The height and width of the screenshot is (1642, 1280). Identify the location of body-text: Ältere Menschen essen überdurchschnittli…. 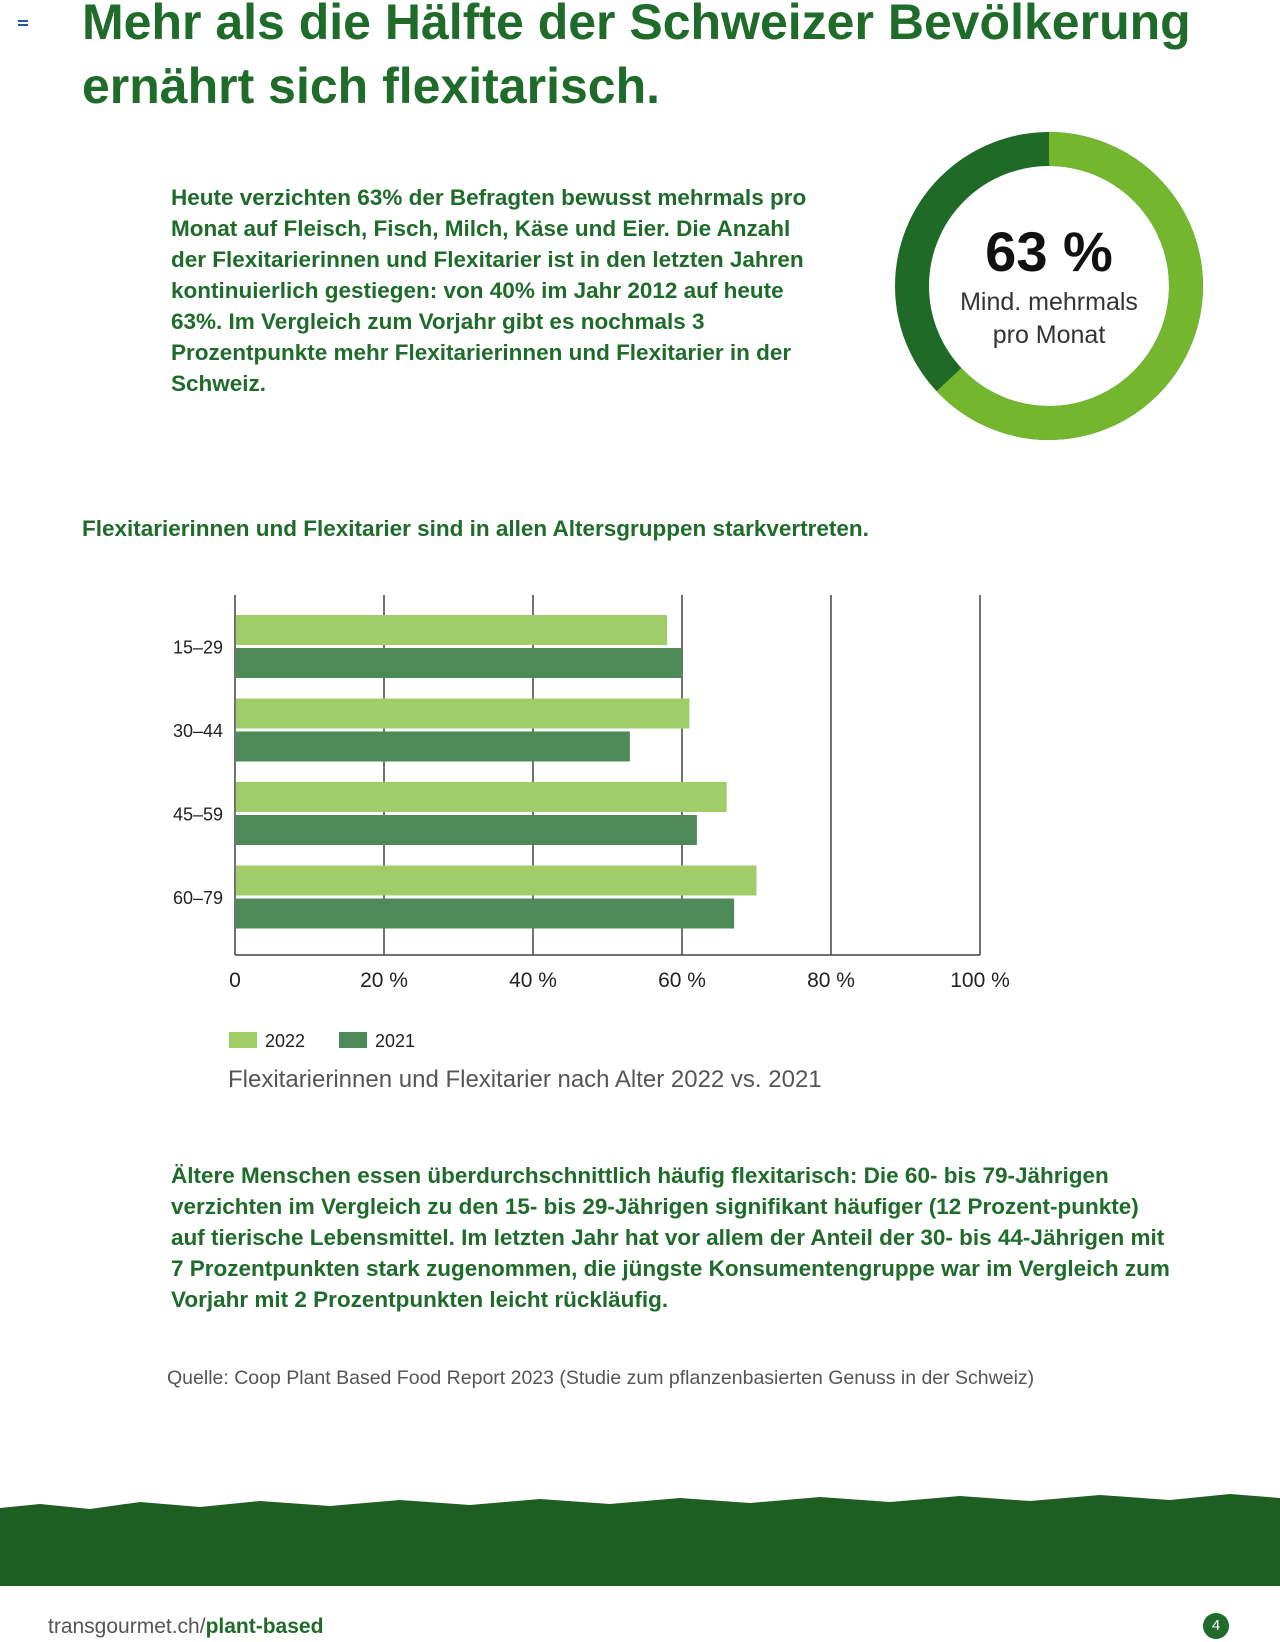
(670, 1237).